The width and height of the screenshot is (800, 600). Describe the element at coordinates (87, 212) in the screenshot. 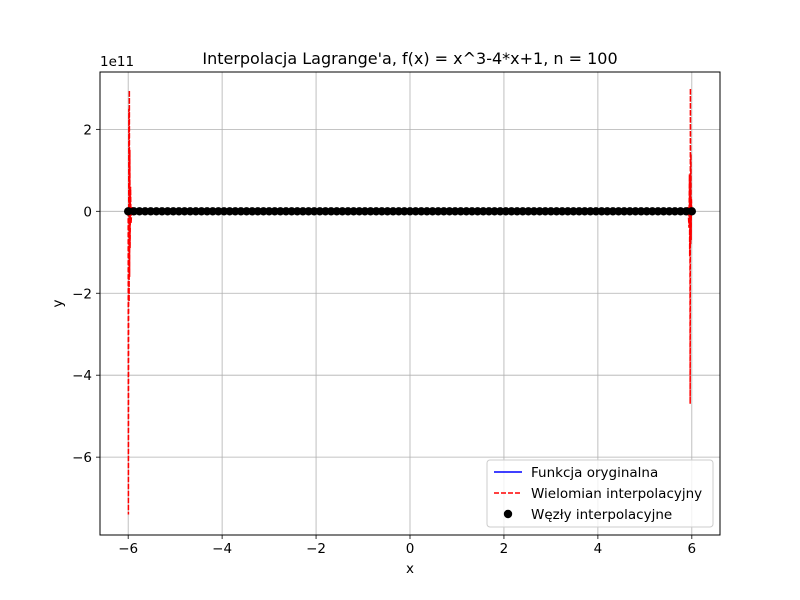

I see `y-tick-label: 0` at that location.